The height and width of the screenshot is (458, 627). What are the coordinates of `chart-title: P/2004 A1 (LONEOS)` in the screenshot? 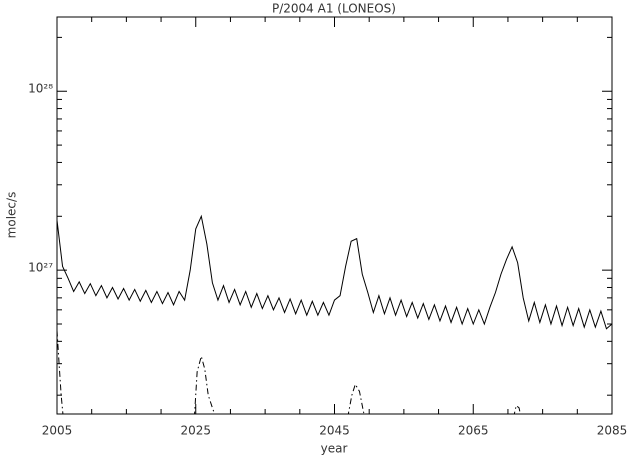 It's located at (334, 9).